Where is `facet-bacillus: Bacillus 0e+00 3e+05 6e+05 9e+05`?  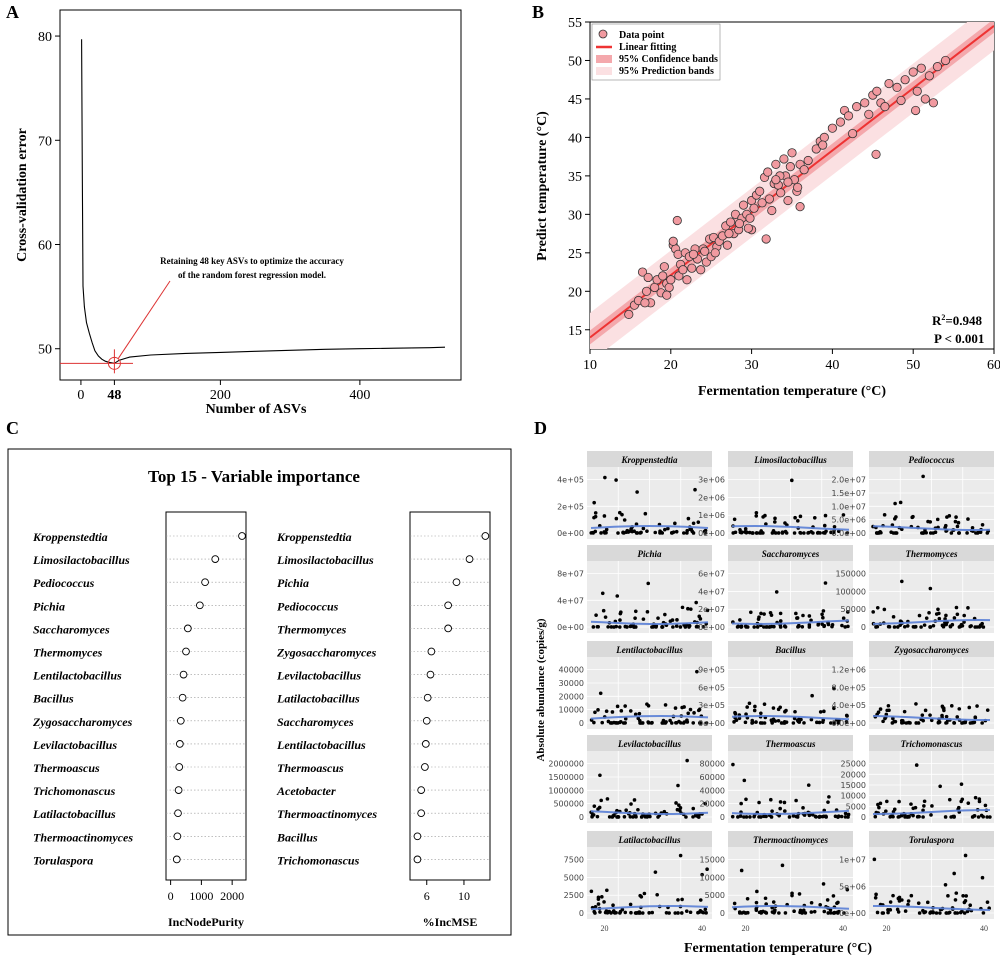 facet-bacillus: Bacillus 0e+00 3e+05 6e+05 9e+05 is located at coordinates (775, 685).